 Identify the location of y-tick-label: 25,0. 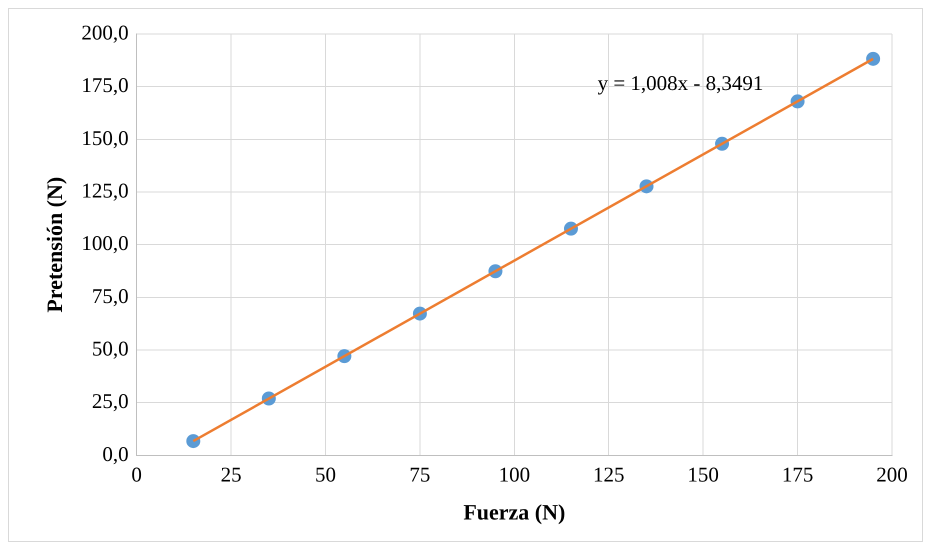
(110, 401).